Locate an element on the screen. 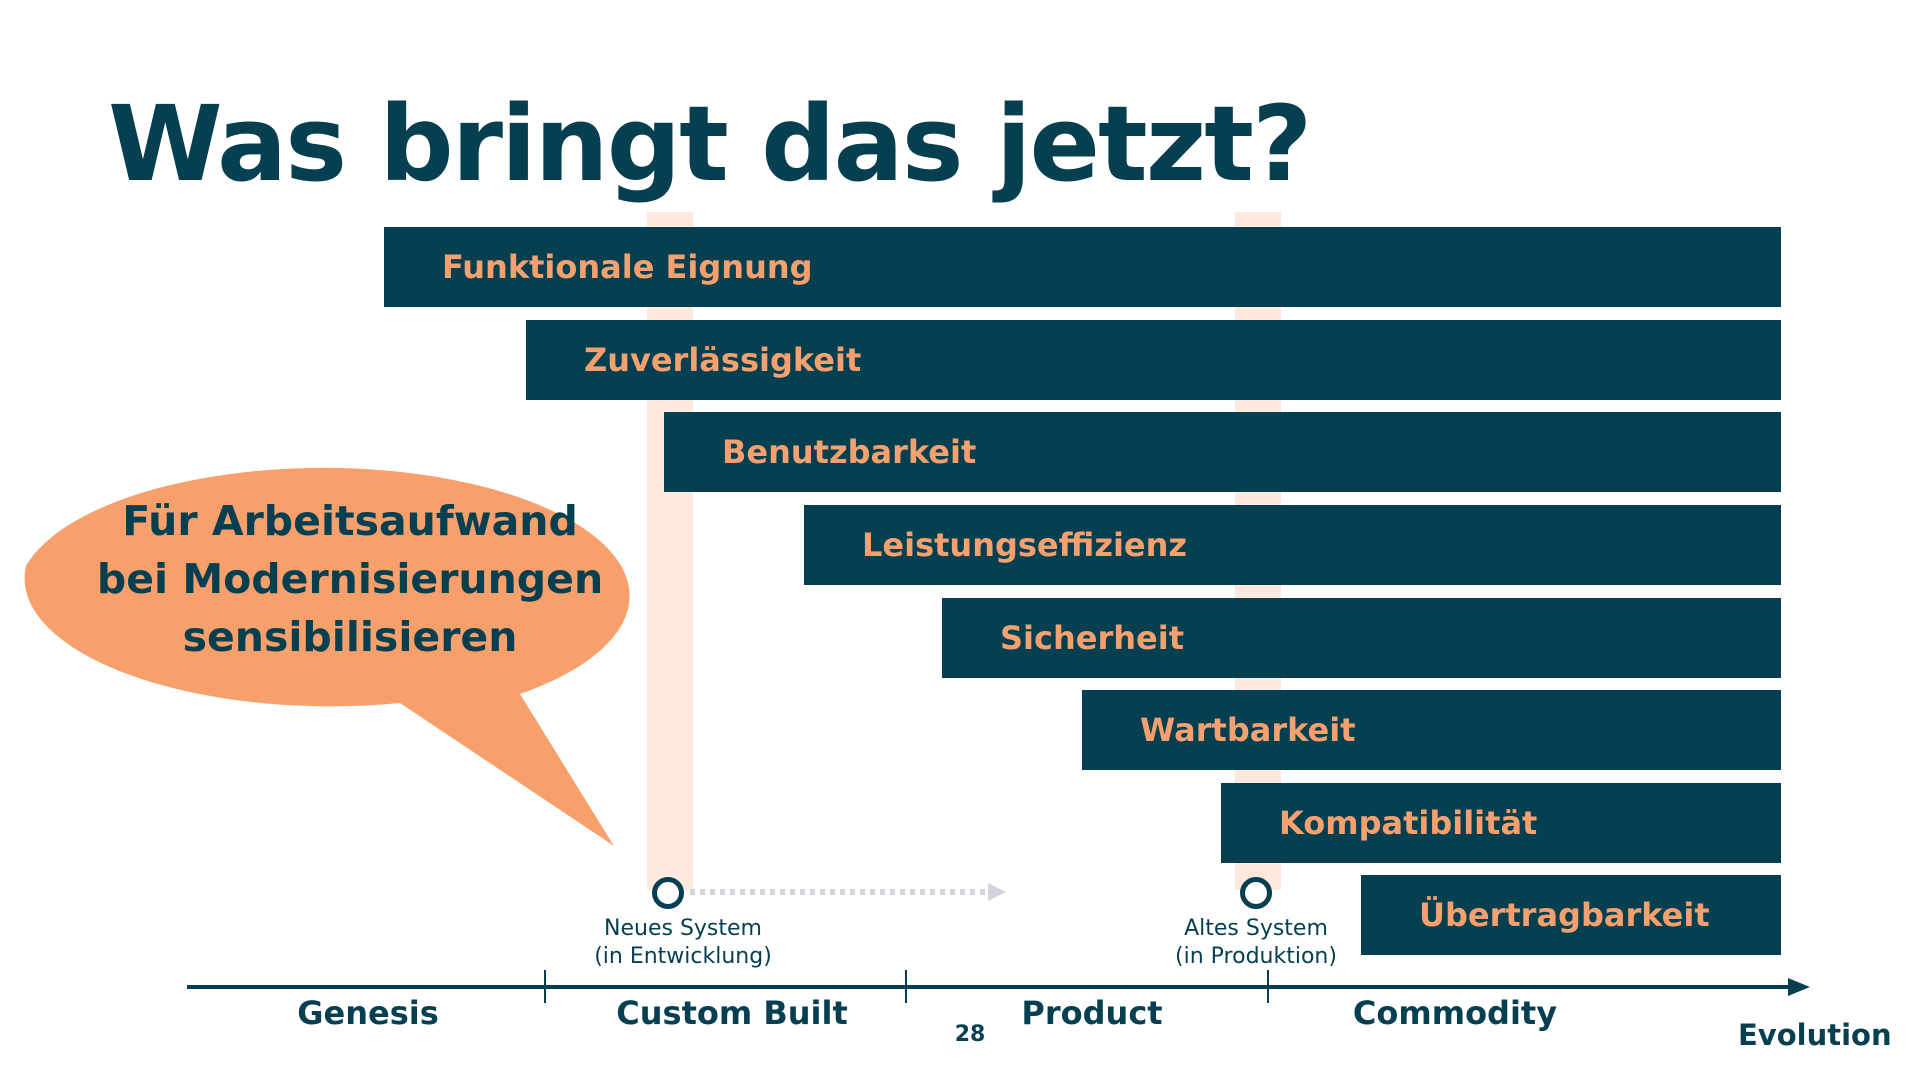  bar-label: Kompatibilität is located at coordinates (1408, 823).